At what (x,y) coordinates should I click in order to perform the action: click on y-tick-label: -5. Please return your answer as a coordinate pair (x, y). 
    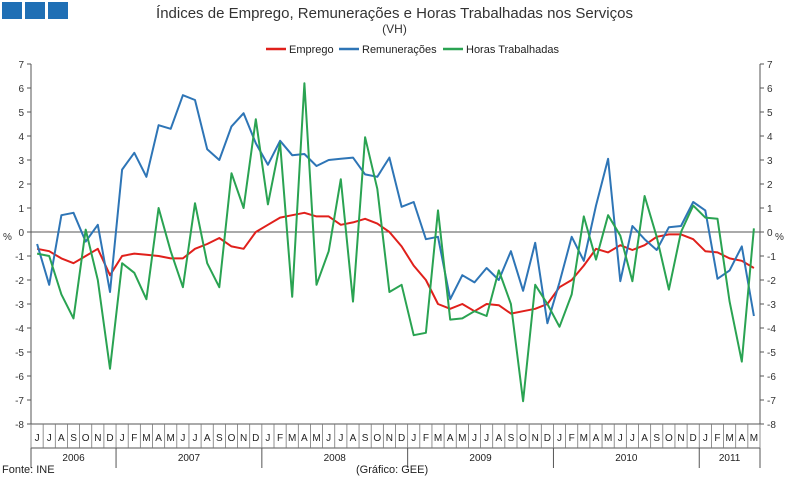
    Looking at the image, I should click on (19, 353).